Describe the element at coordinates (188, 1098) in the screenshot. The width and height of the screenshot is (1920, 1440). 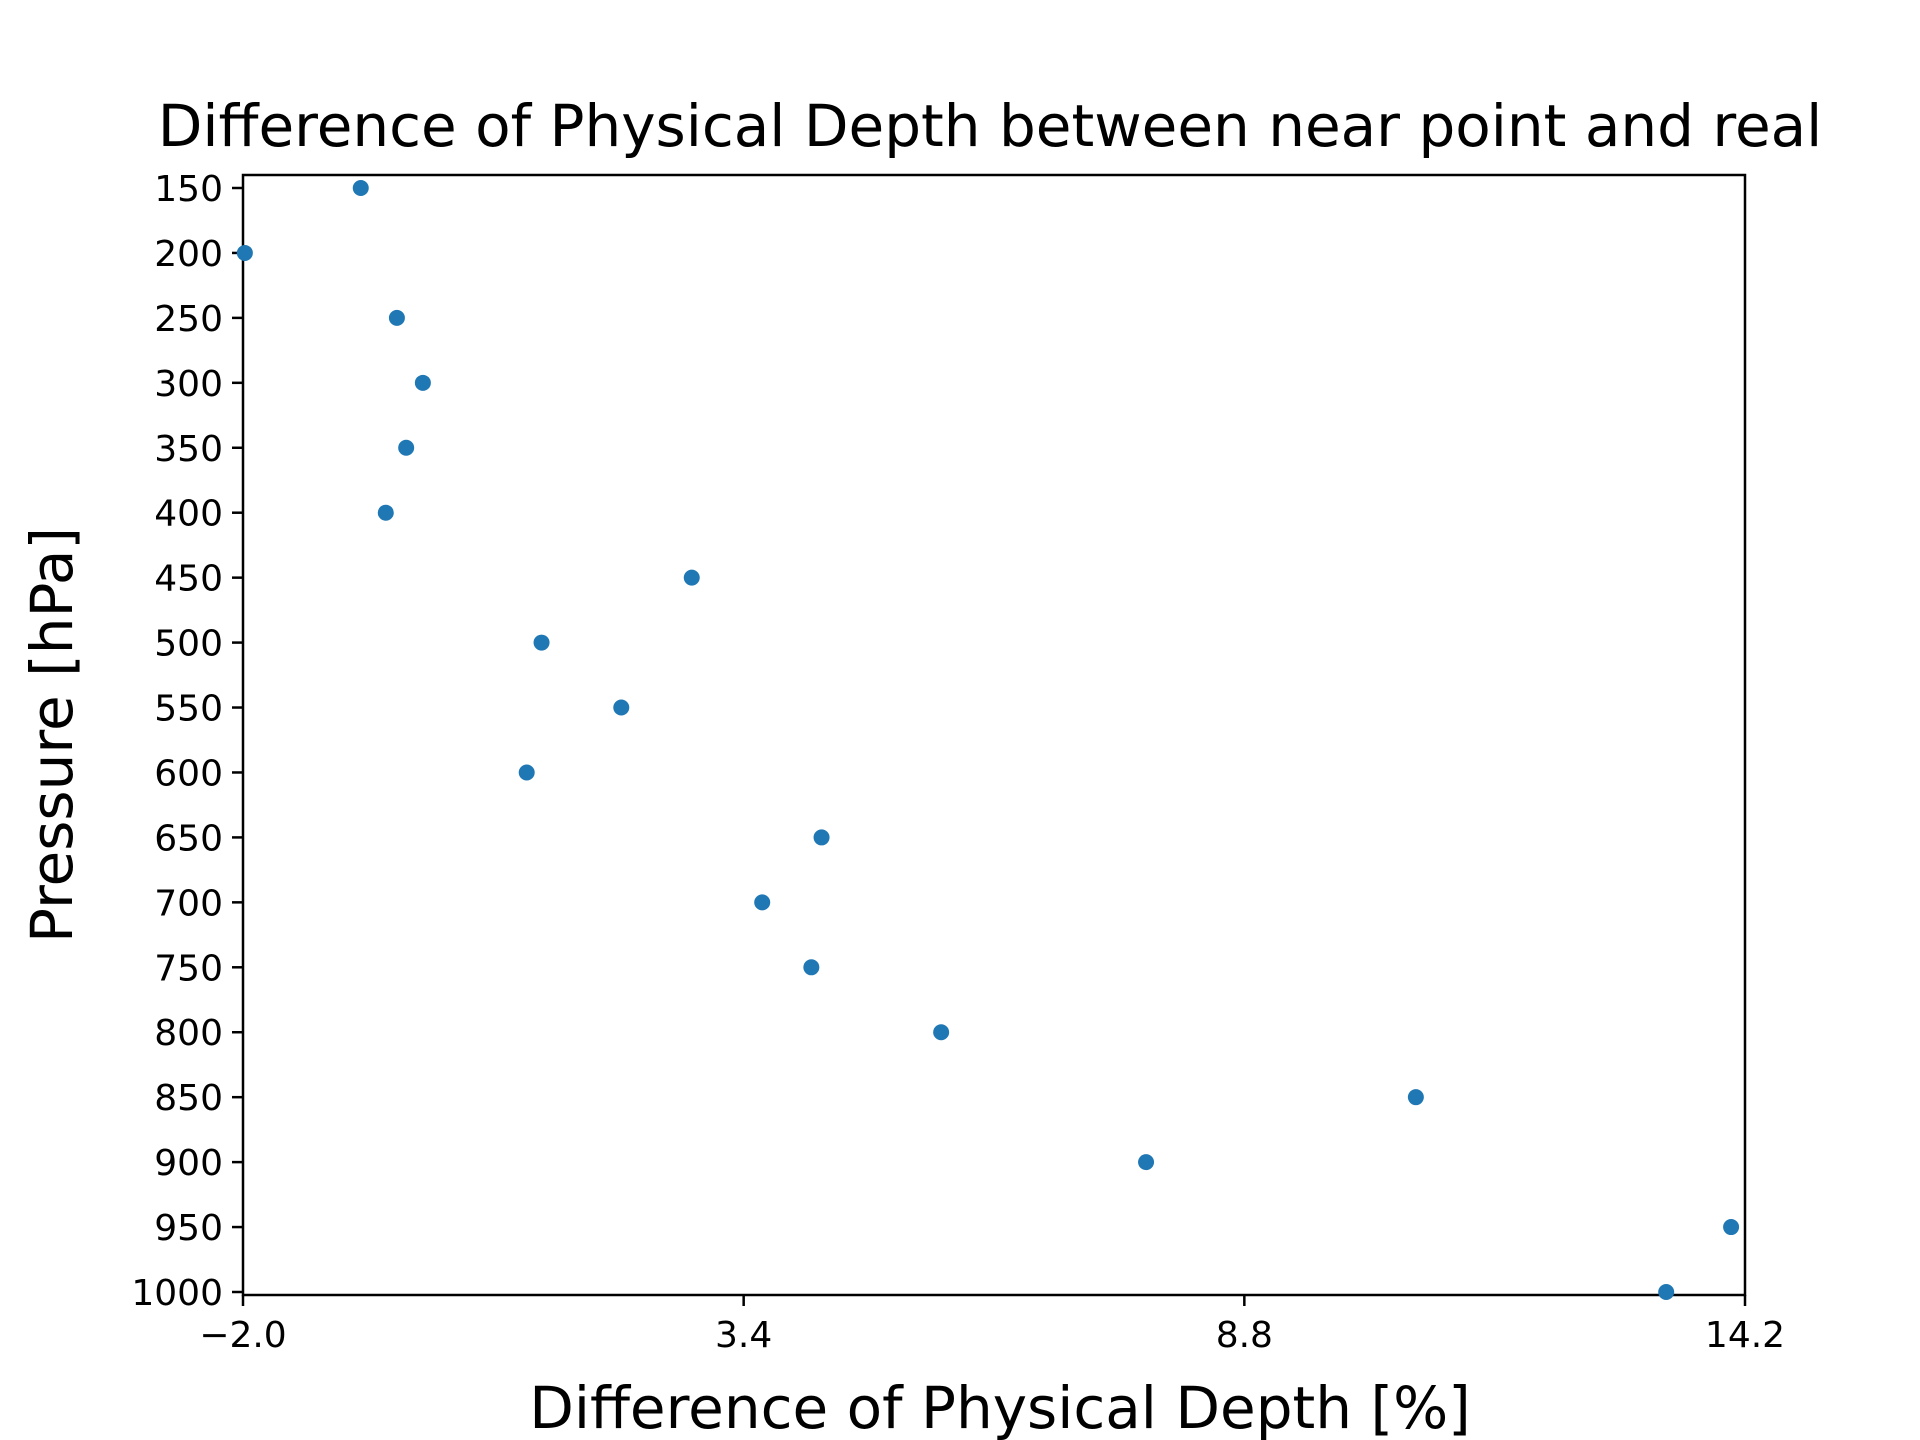
I see `y-tick-label: 850` at that location.